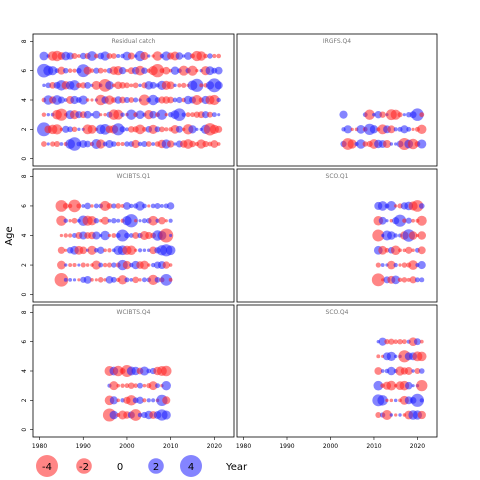 The height and width of the screenshot is (480, 480). What do you see at coordinates (47, 467) in the screenshot?
I see `legend-label: -4` at bounding box center [47, 467].